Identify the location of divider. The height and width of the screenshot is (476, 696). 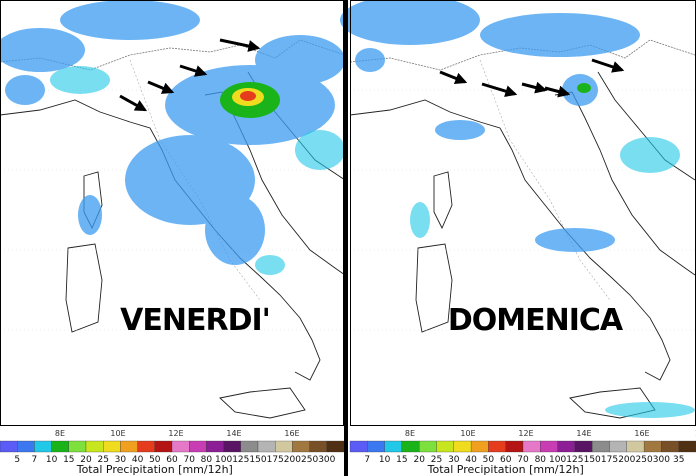
(346, 238).